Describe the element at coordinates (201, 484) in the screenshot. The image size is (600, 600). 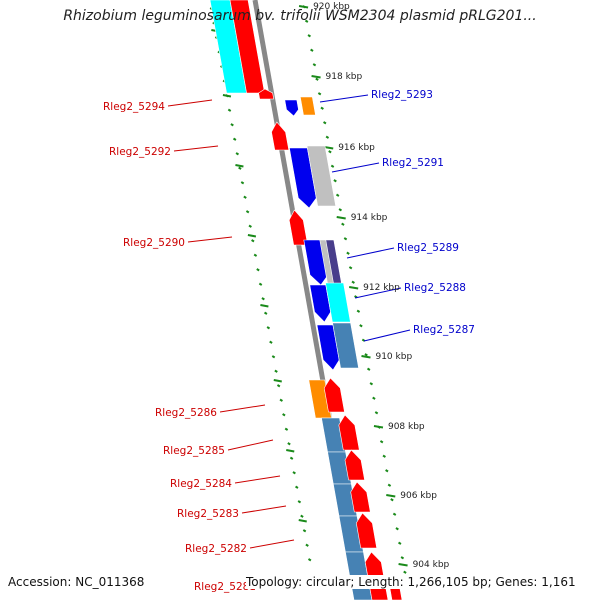
I see `gene-label-reverse: Rleg2_5284` at that location.